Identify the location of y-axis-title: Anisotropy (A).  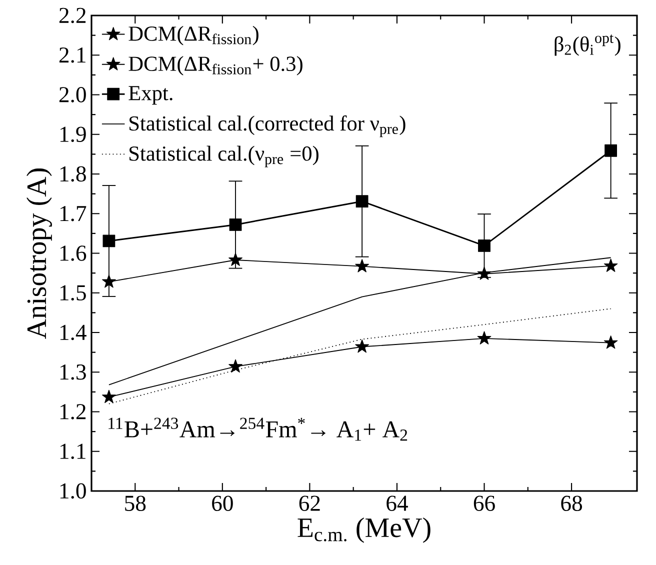
(39, 253).